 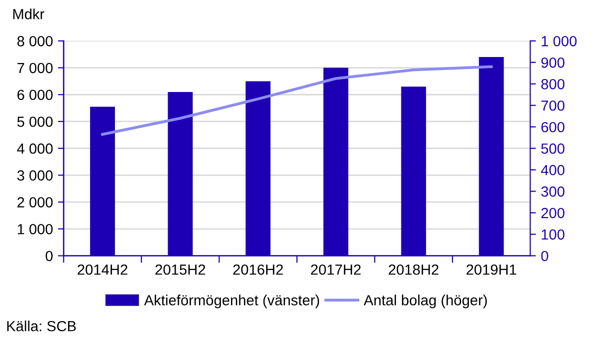 What do you see at coordinates (35, 148) in the screenshot?
I see `y-tick-label: 4 000` at bounding box center [35, 148].